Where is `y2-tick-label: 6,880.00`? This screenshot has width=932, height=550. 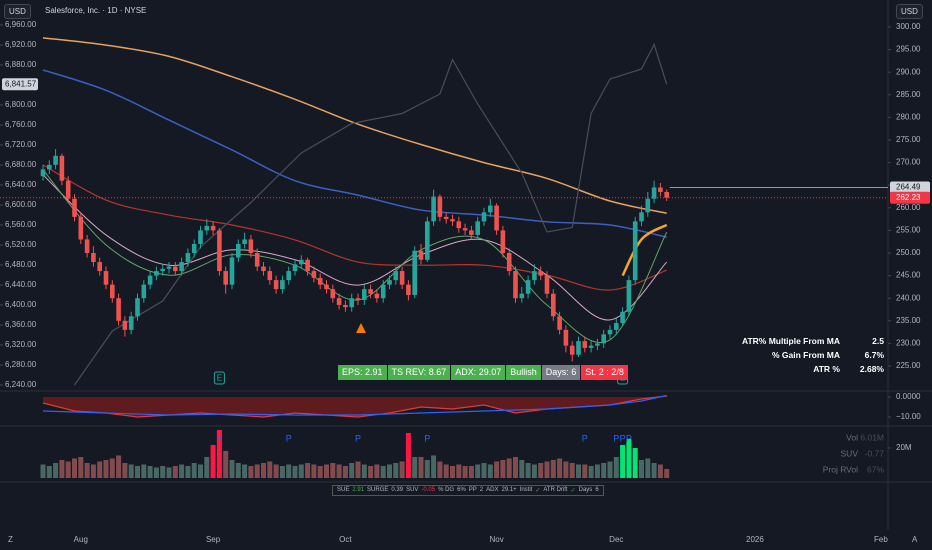
y2-tick-label: 6,880.00 is located at coordinates (21, 64).